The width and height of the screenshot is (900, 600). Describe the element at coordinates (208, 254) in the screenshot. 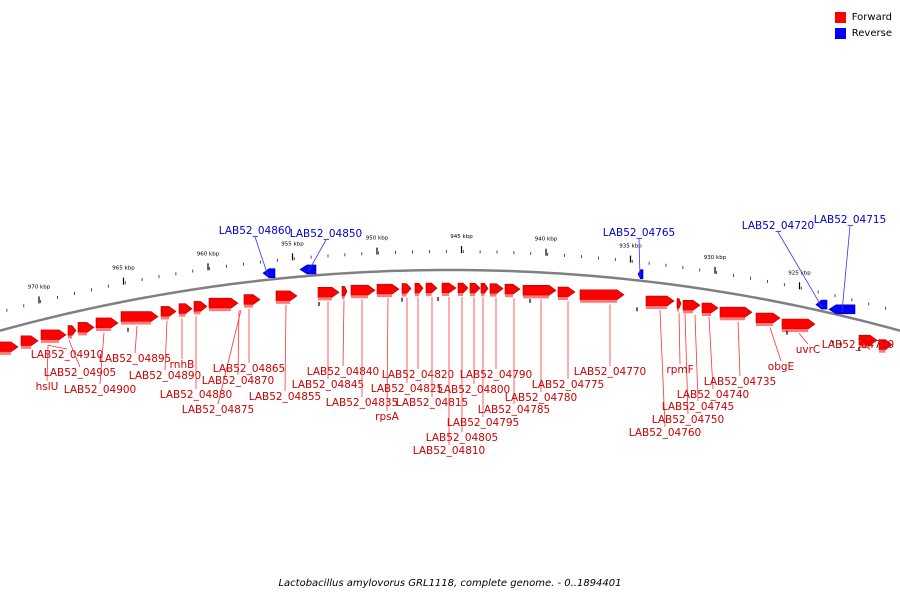

I see `ruler-tick-label: 960 kbp` at that location.